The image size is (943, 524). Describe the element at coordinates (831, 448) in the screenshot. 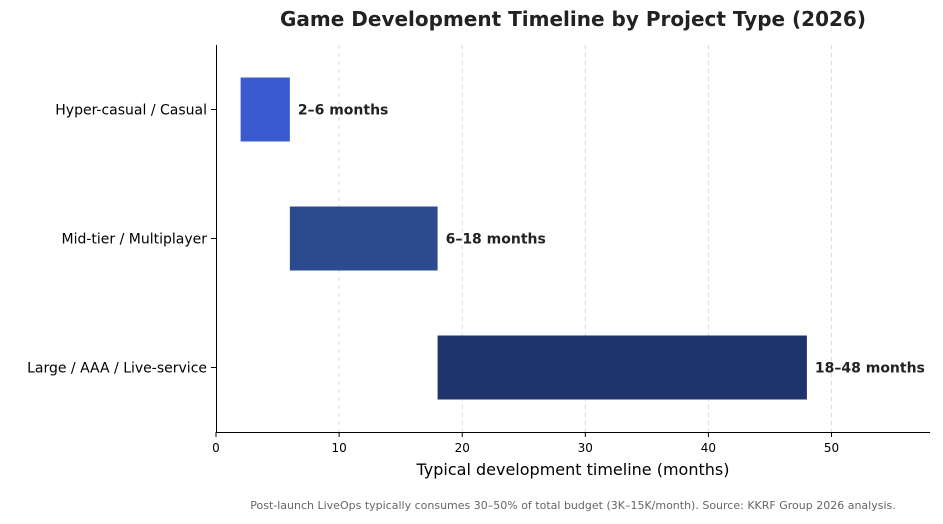

I see `x-tick-label: 50` at that location.